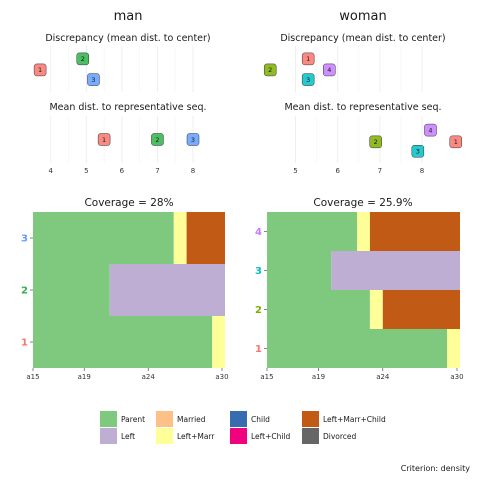 This screenshot has height=480, width=480. Describe the element at coordinates (180, 238) in the screenshot. I see `man-coverage-cluster-3-spell-left-marr` at that location.